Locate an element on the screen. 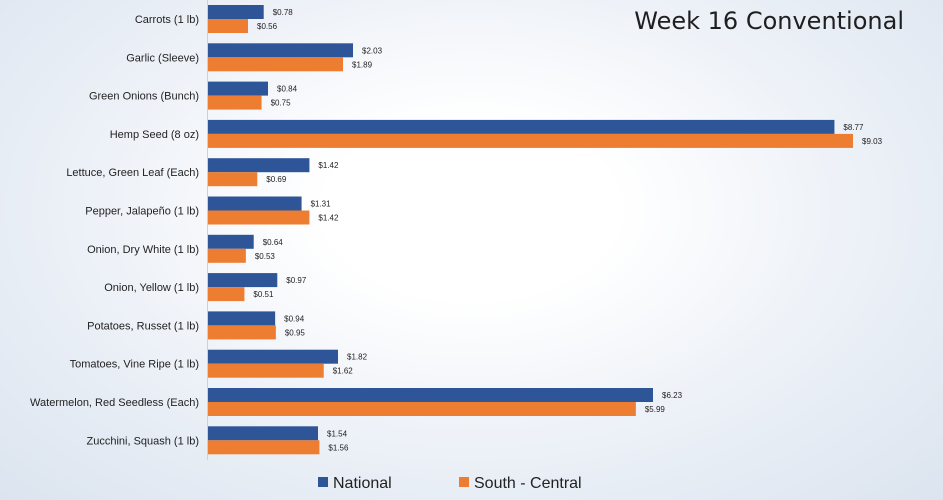 This screenshot has width=943, height=500. bar-national-tomatoes-vine-ripe-1-lb is located at coordinates (273, 356).